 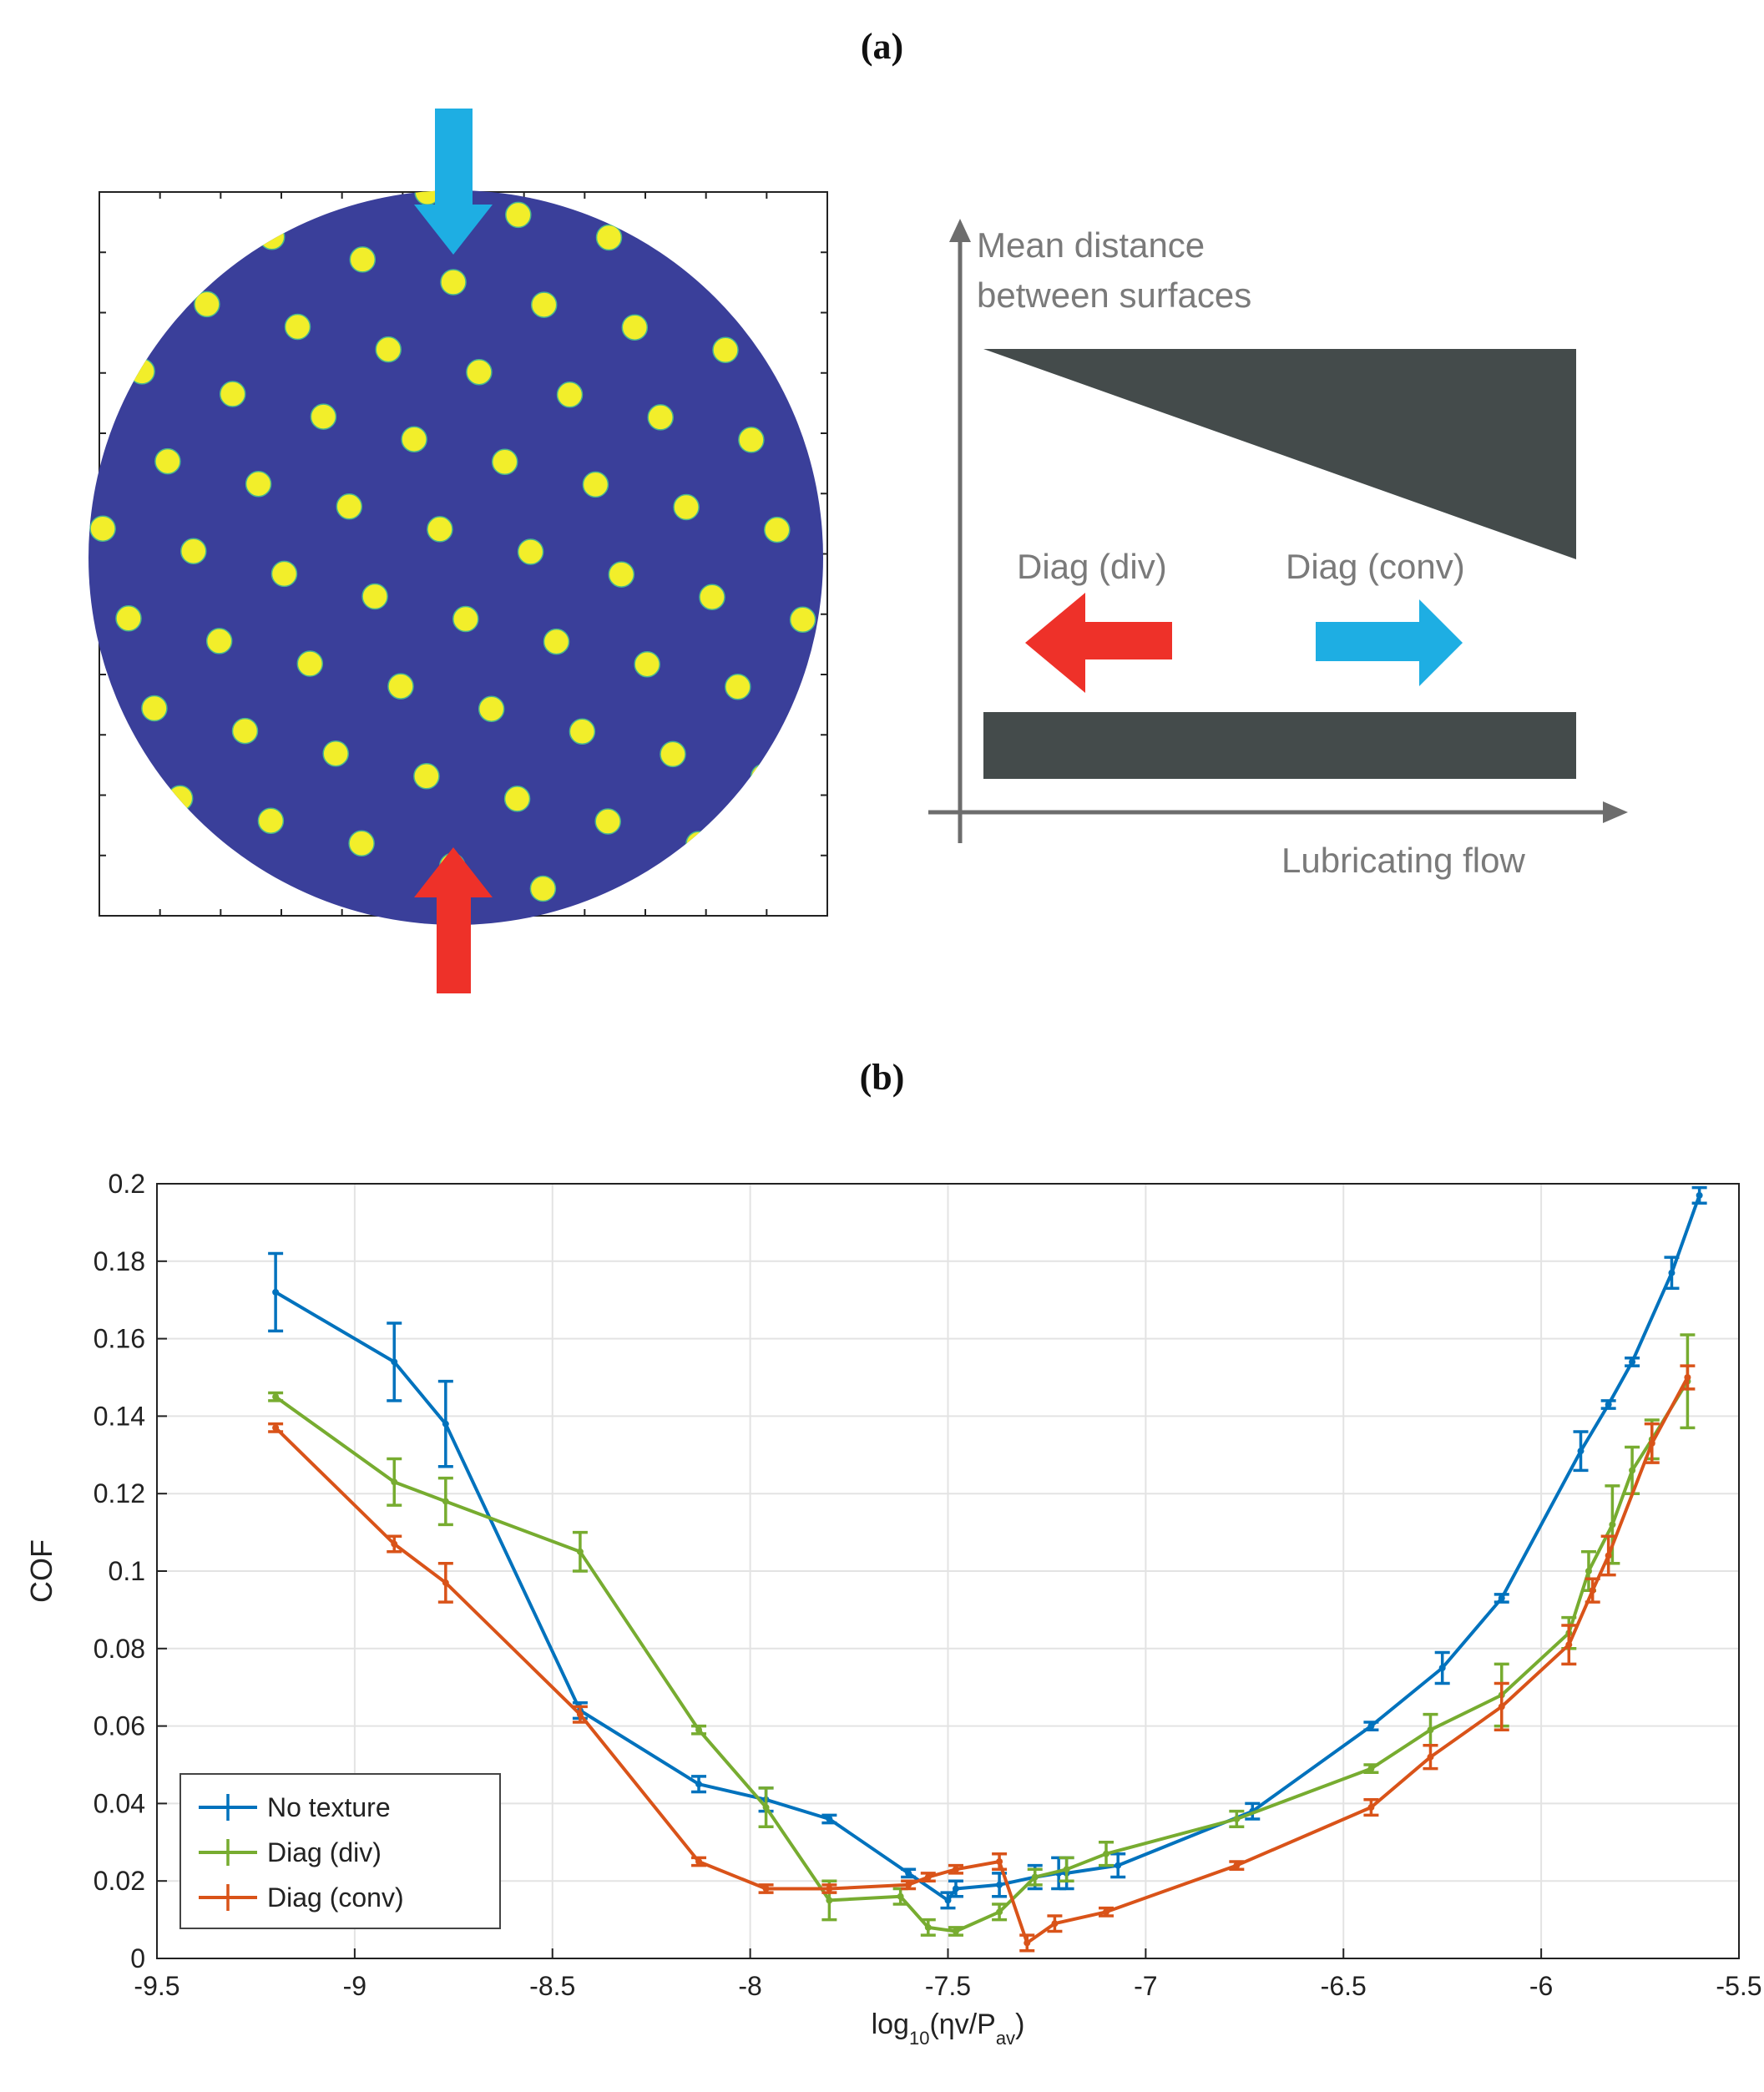 I want to click on x-tick-label: -7, so click(x=1145, y=1986).